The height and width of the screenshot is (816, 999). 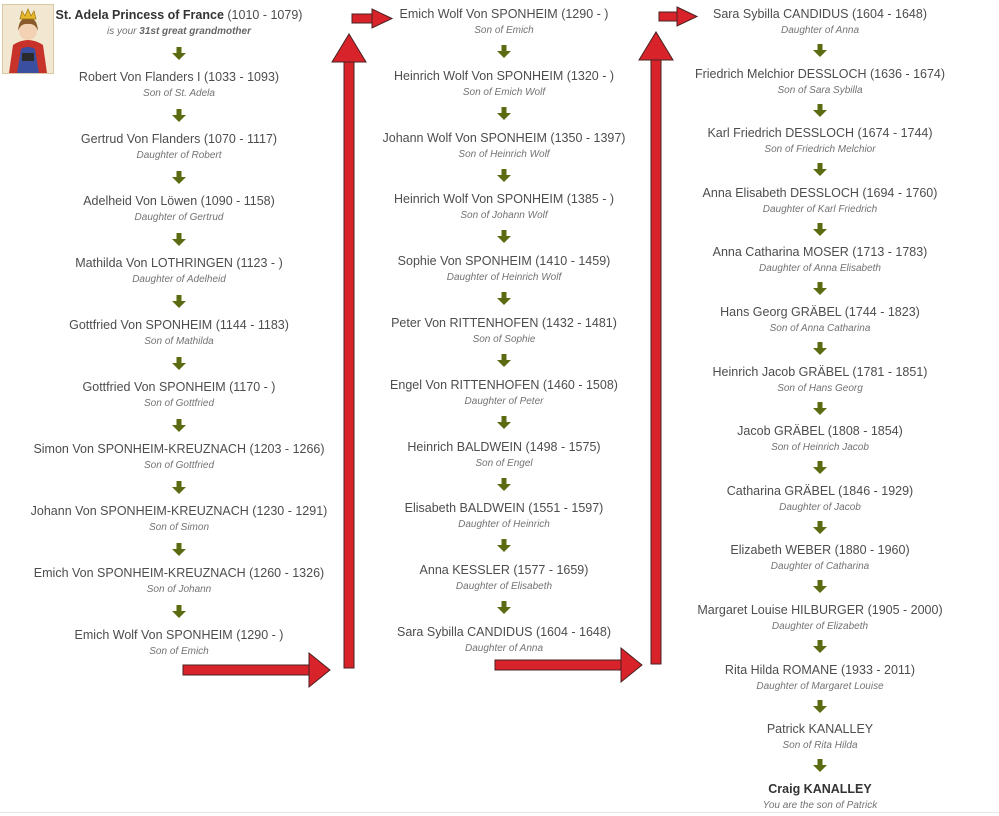 What do you see at coordinates (139, 15) in the screenshot?
I see `person-name: St. Adela Princess of France` at bounding box center [139, 15].